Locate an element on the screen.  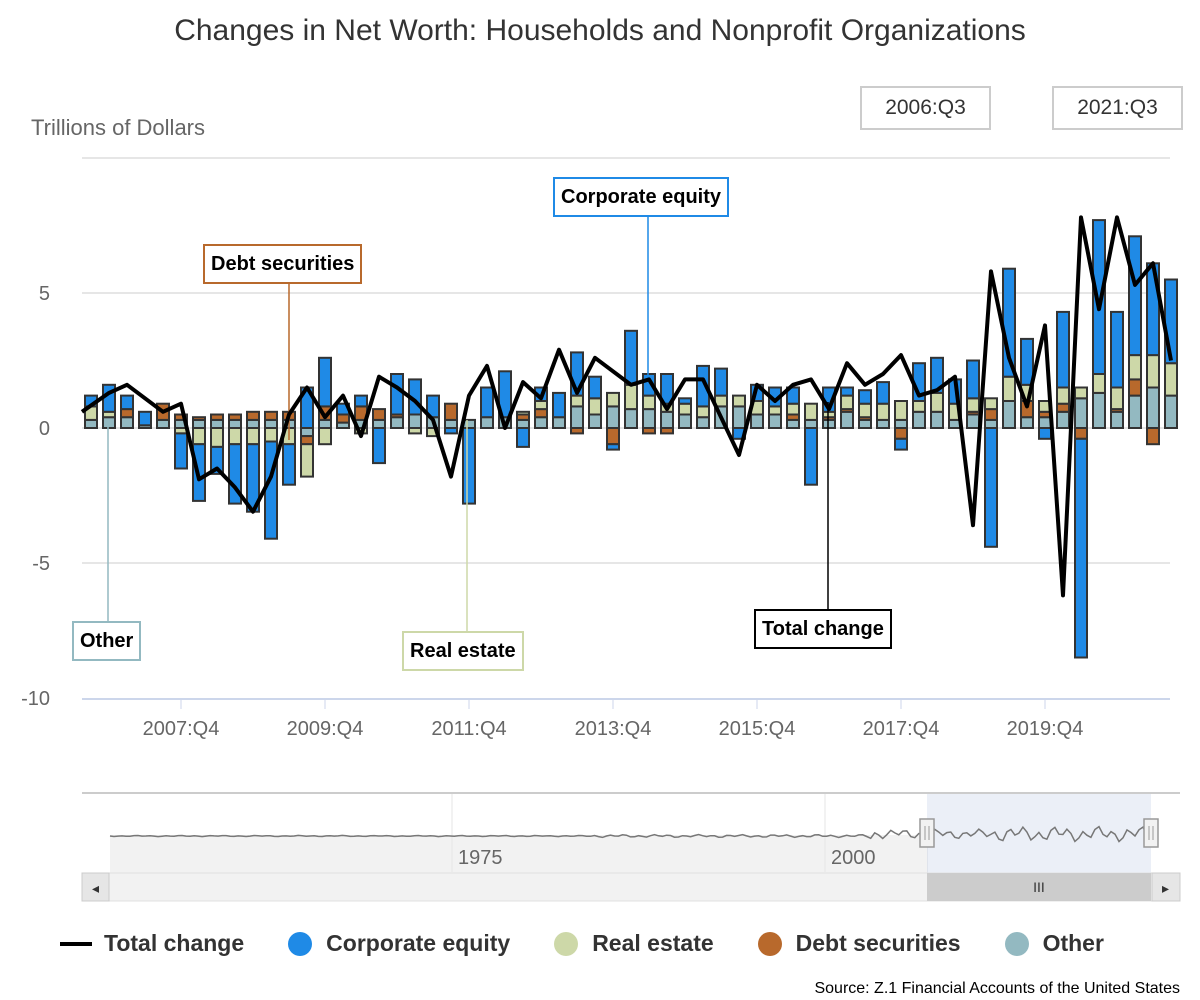
y-axis-ticks: -10 -5 0 5 is located at coordinates (35, 496).